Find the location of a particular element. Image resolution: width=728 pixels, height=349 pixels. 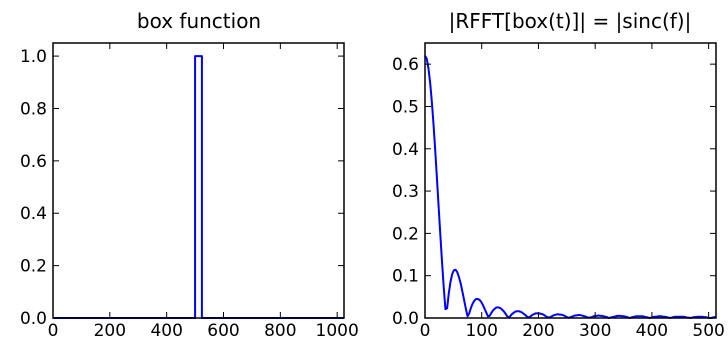

x-tick-label: 600 is located at coordinates (223, 331).